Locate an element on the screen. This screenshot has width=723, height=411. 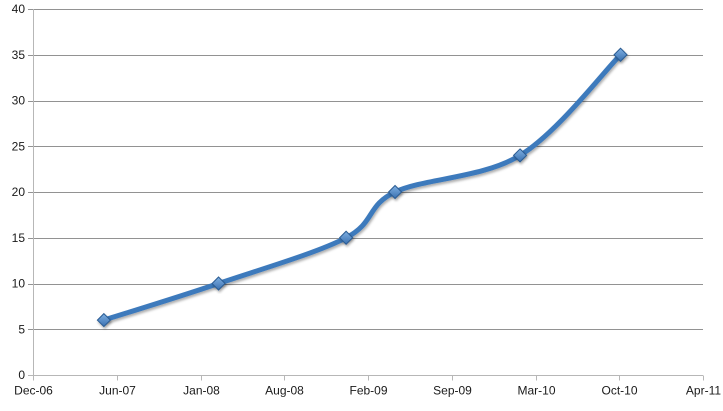
y-tick-label: 35 is located at coordinates (19, 55).